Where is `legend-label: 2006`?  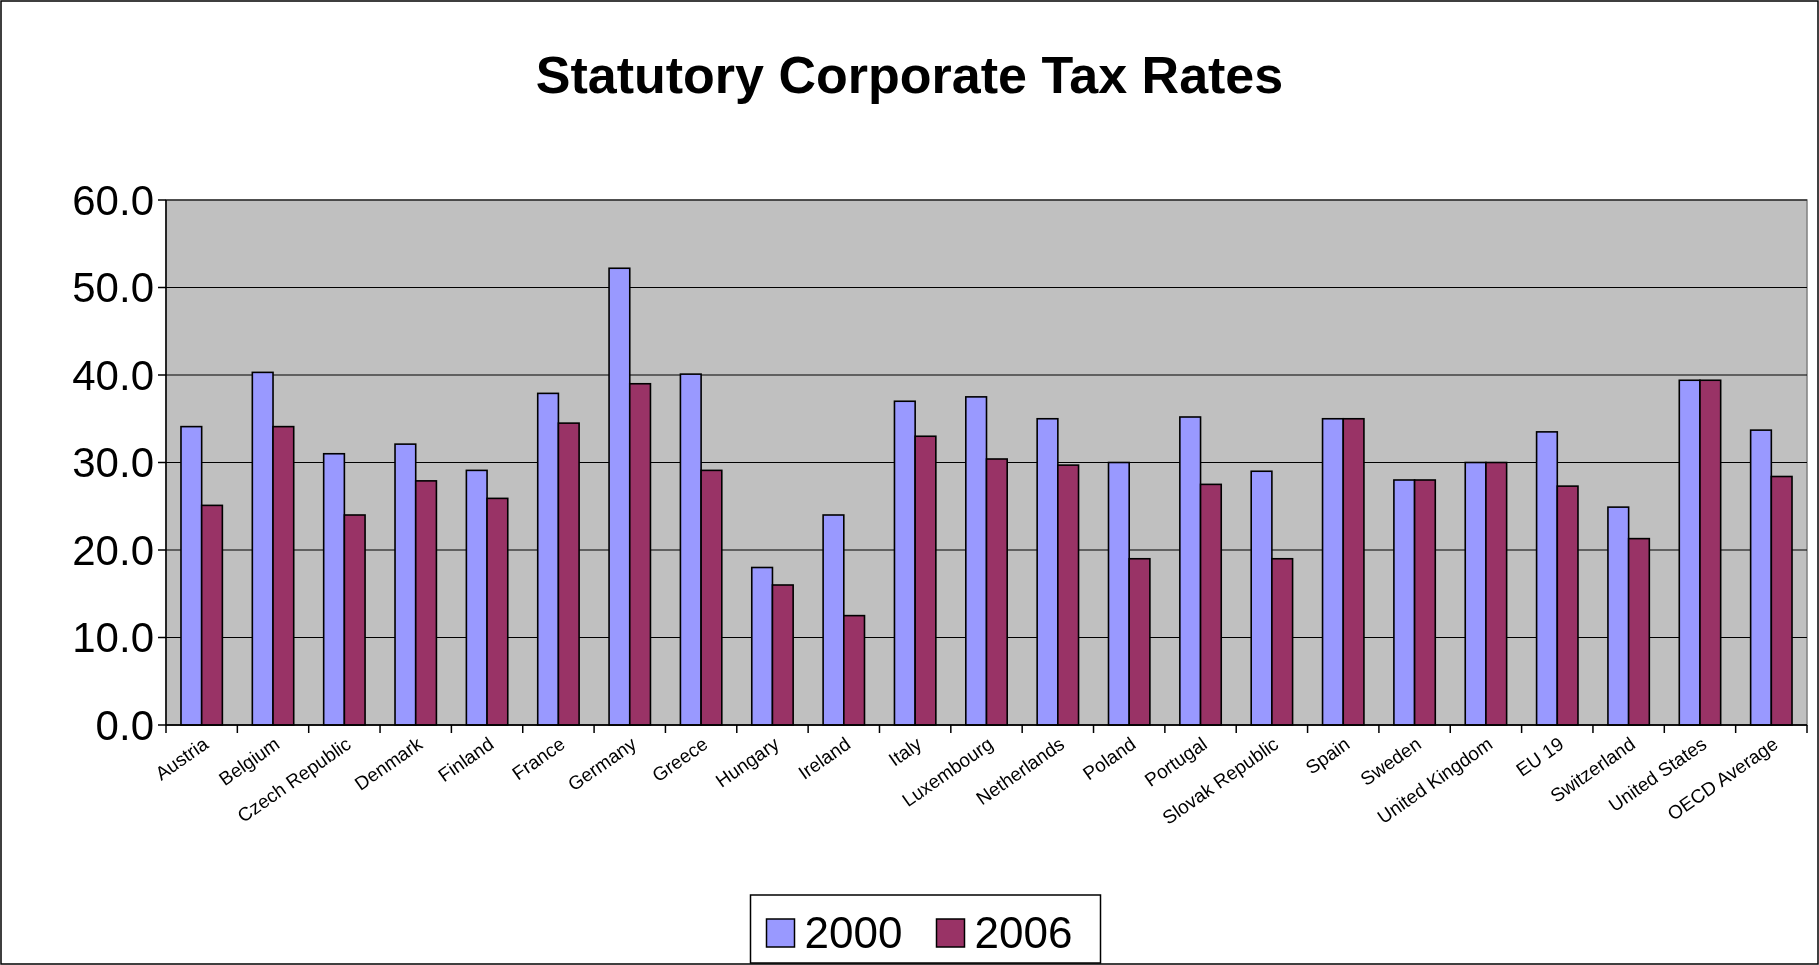 legend-label: 2006 is located at coordinates (1023, 933).